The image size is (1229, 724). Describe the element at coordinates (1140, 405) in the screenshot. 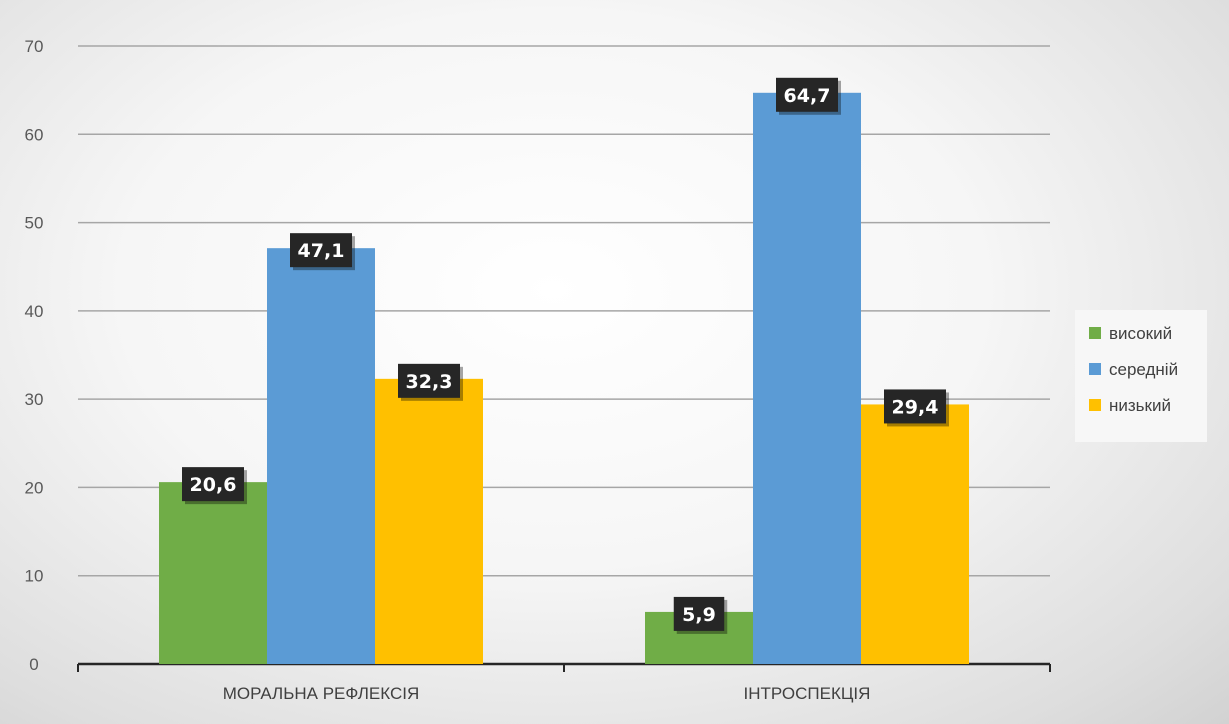

I see `legend-label: низький` at that location.